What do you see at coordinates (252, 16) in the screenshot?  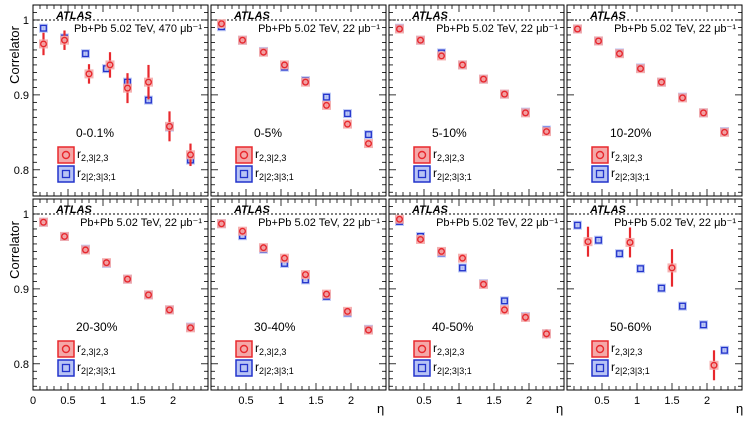 I see `experiment-label: ATLAS` at bounding box center [252, 16].